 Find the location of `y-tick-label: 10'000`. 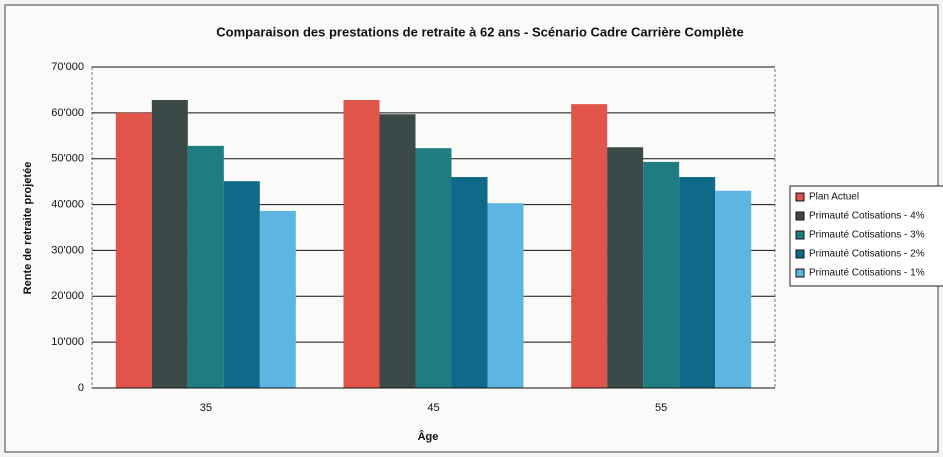

y-tick-label: 10'000 is located at coordinates (67, 342).